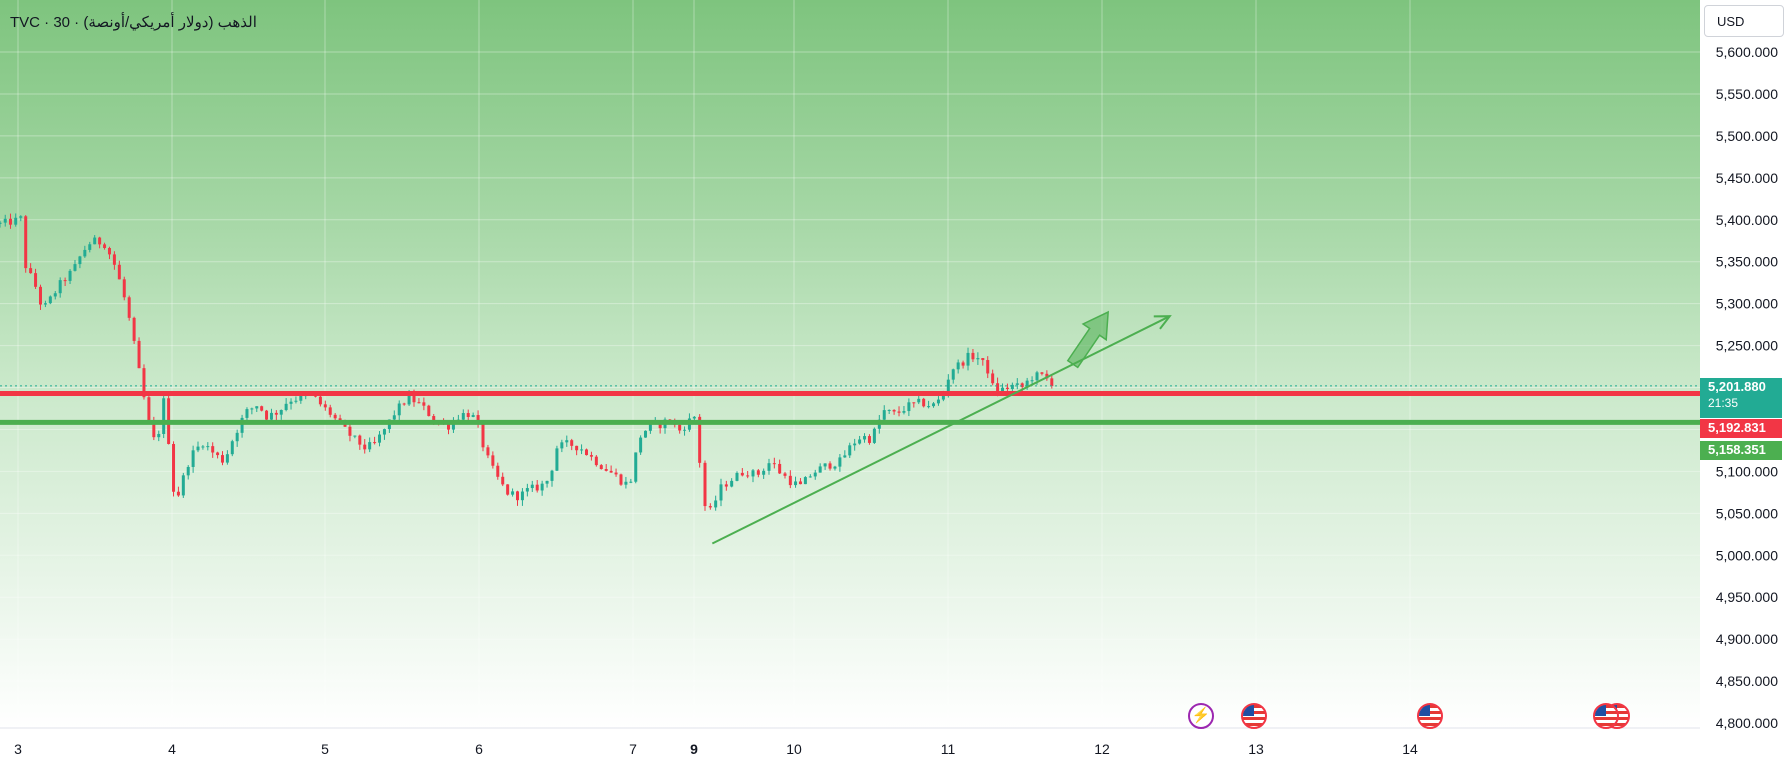 The width and height of the screenshot is (1789, 768). What do you see at coordinates (948, 749) in the screenshot?
I see `x-tick-label: 11` at bounding box center [948, 749].